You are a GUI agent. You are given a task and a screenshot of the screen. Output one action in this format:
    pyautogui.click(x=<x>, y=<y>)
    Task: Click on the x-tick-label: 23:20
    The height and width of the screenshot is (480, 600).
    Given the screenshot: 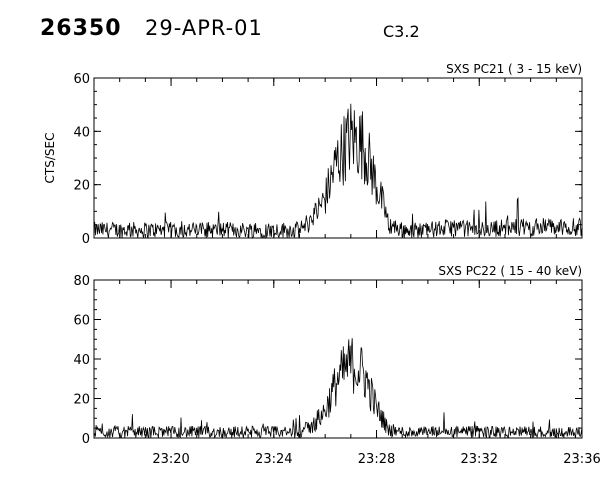 What is the action you would take?
    pyautogui.click(x=170, y=459)
    